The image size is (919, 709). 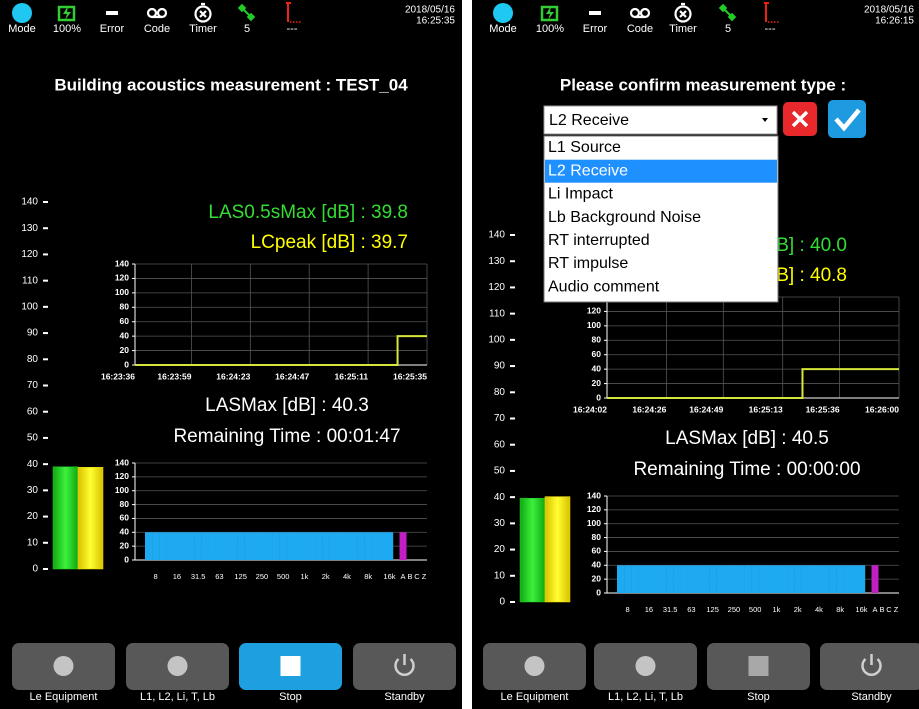 What do you see at coordinates (776, 609) in the screenshot?
I see `band-label: 1k` at bounding box center [776, 609].